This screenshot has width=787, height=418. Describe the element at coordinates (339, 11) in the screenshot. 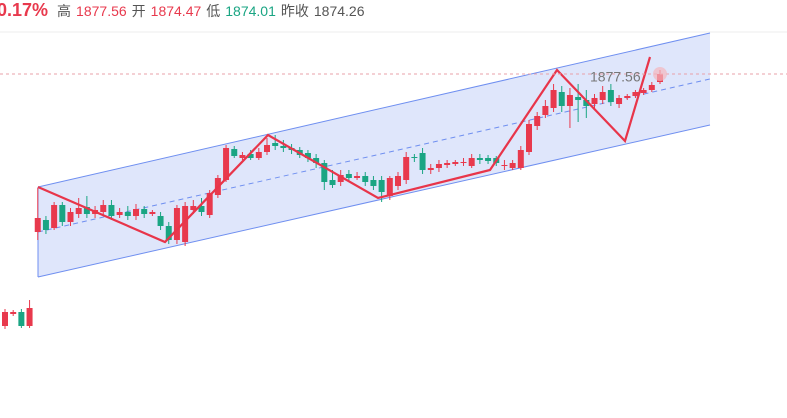

I see `prev-close-value: 1874.26` at that location.